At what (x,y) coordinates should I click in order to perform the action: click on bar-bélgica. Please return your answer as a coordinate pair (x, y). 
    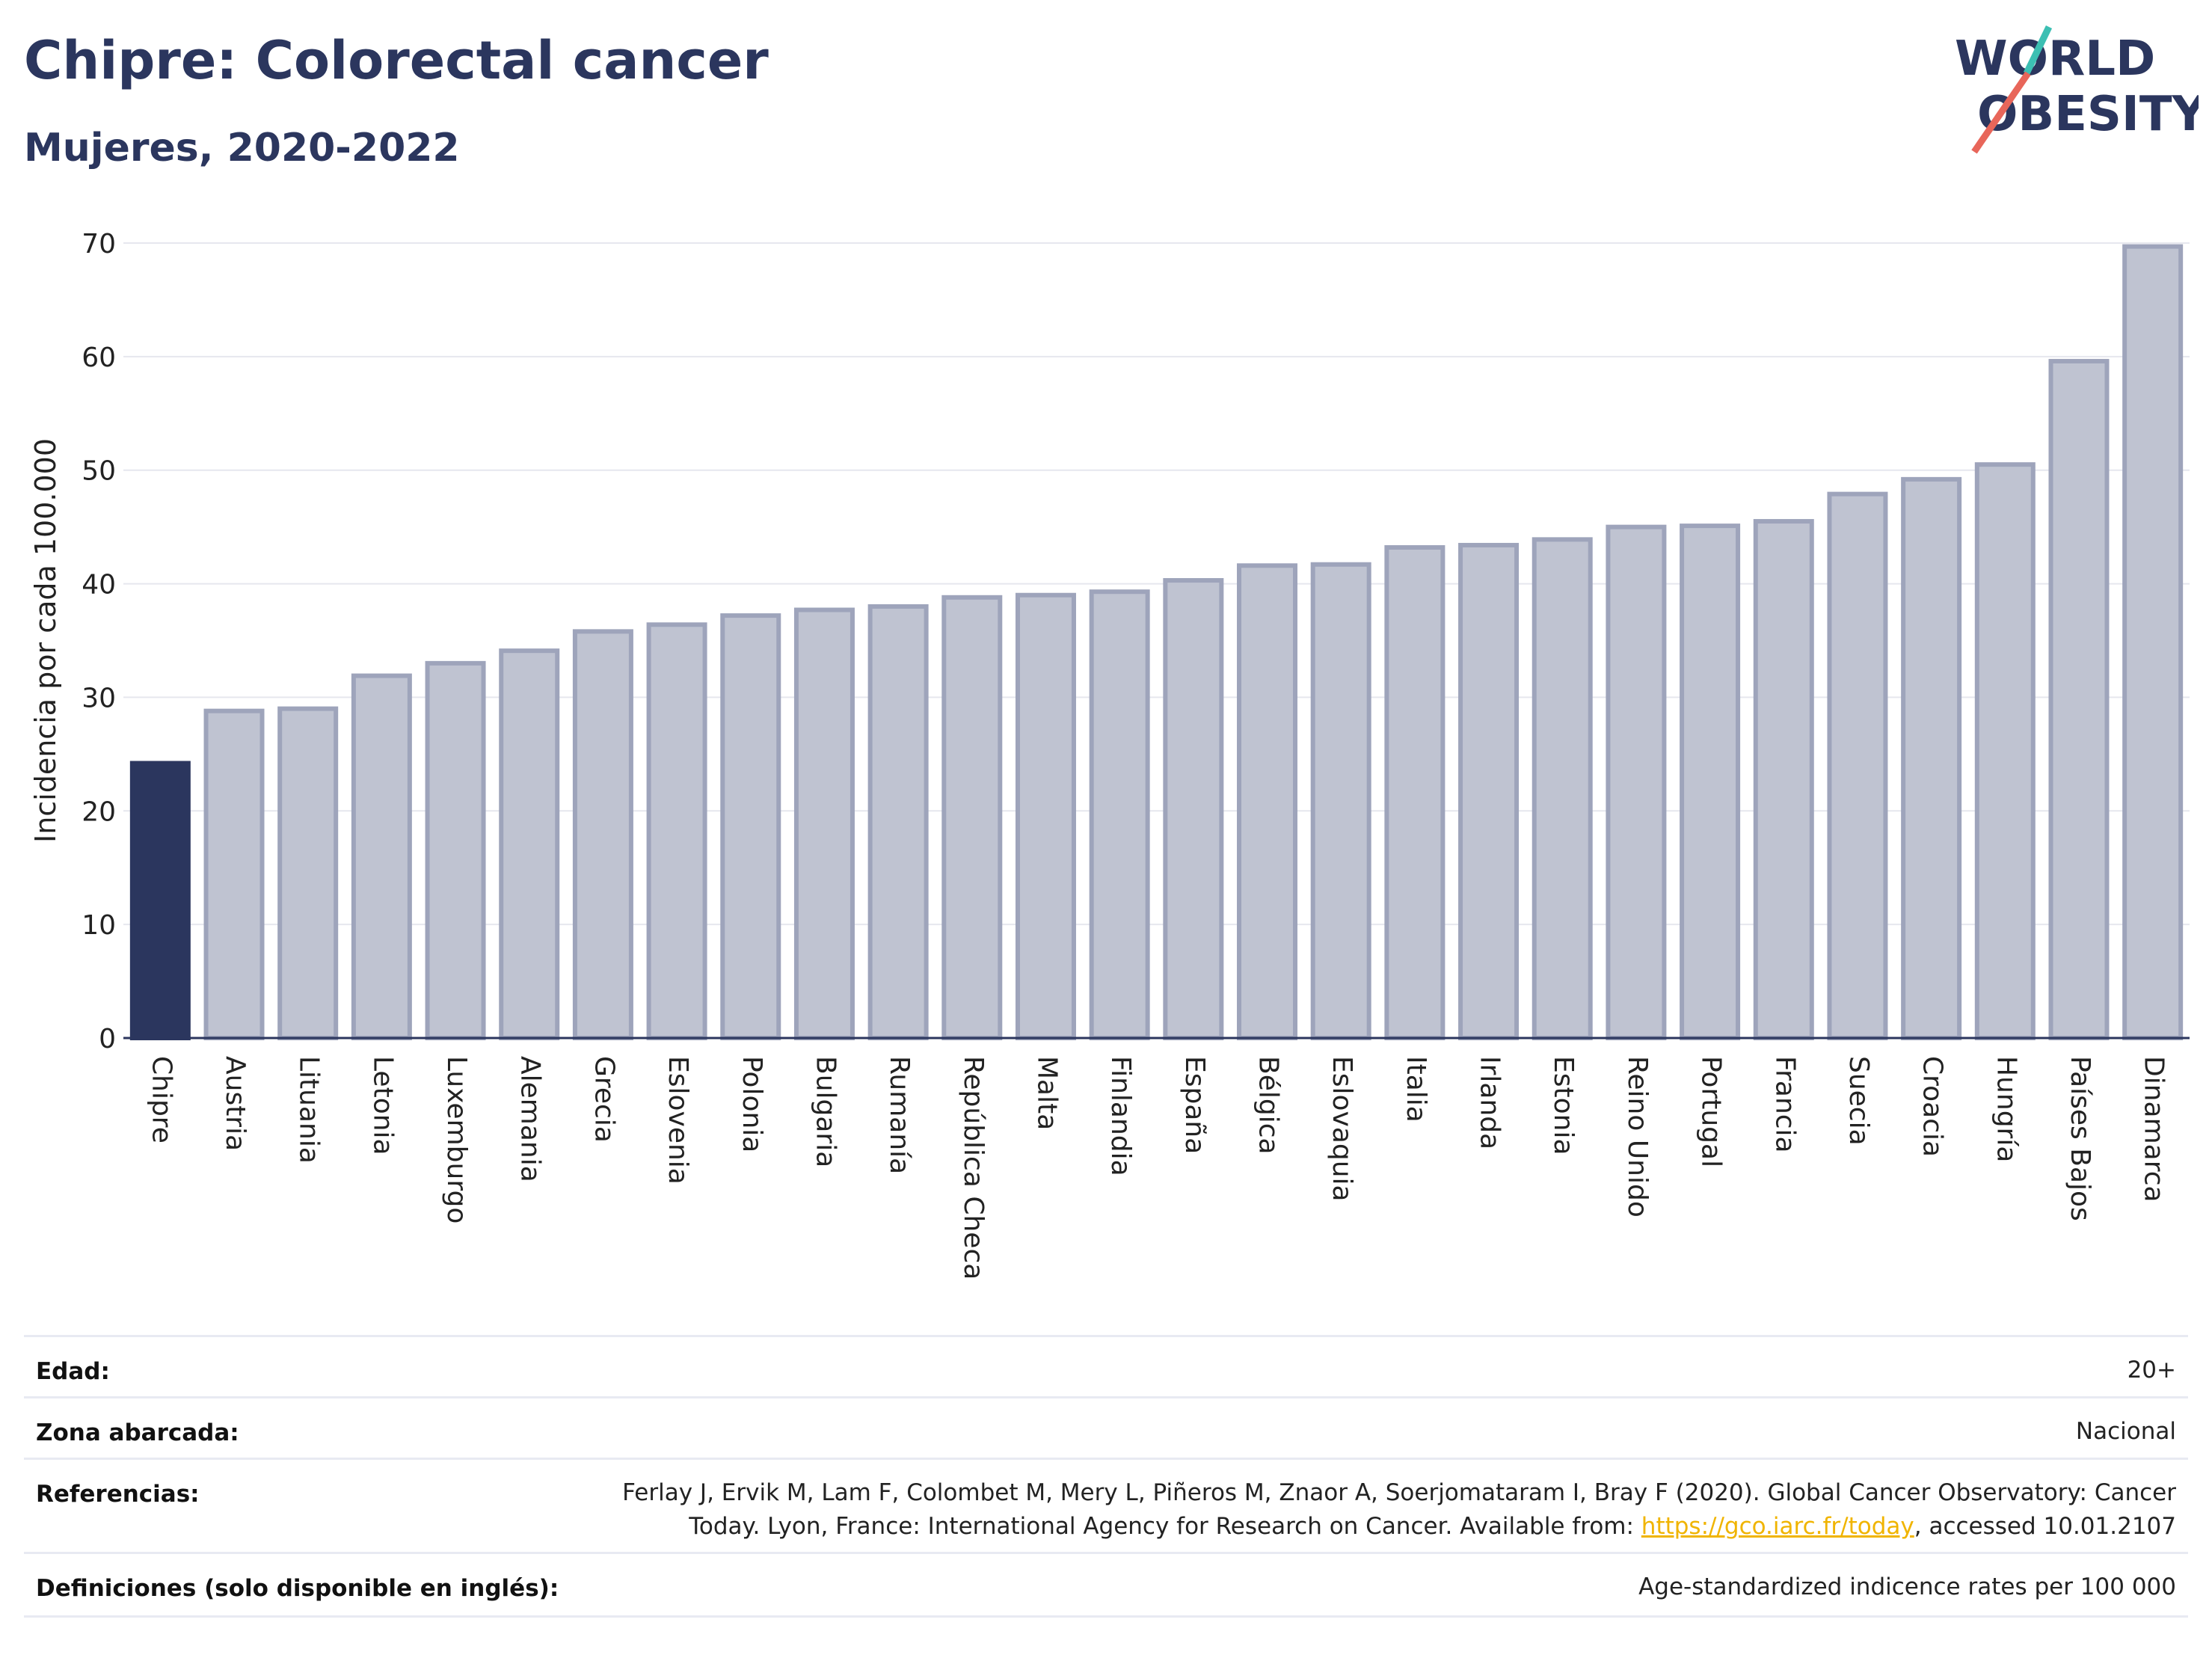
    Looking at the image, I should click on (1267, 801).